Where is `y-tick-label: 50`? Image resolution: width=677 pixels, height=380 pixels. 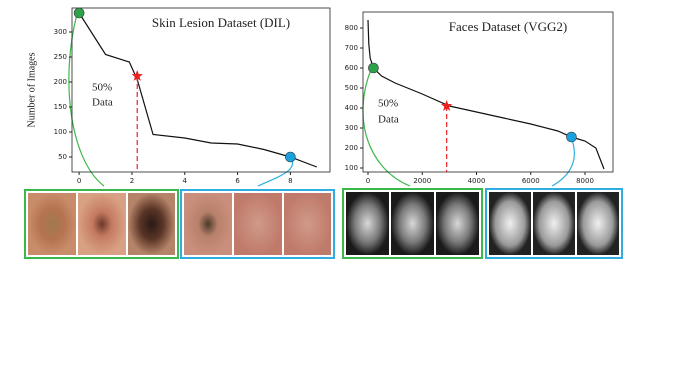 y-tick-label: 50 is located at coordinates (62, 157).